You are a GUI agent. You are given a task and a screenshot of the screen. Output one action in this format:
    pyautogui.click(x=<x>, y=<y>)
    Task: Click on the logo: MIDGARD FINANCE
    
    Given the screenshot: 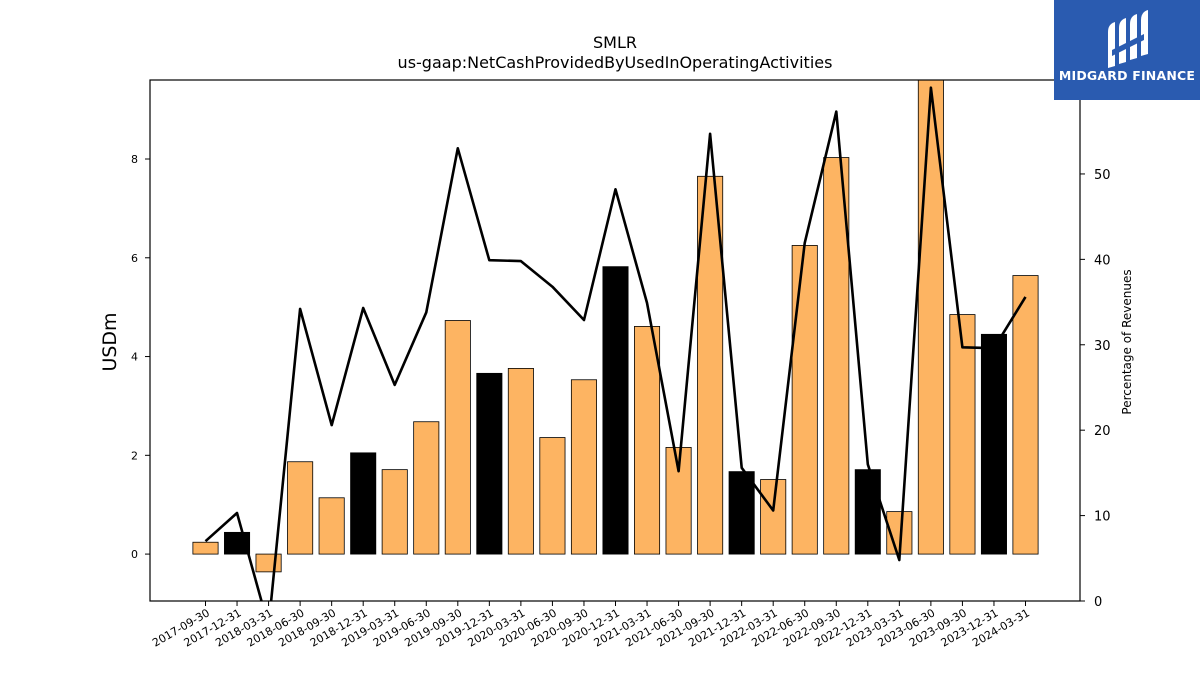 What is the action you would take?
    pyautogui.click(x=1127, y=50)
    